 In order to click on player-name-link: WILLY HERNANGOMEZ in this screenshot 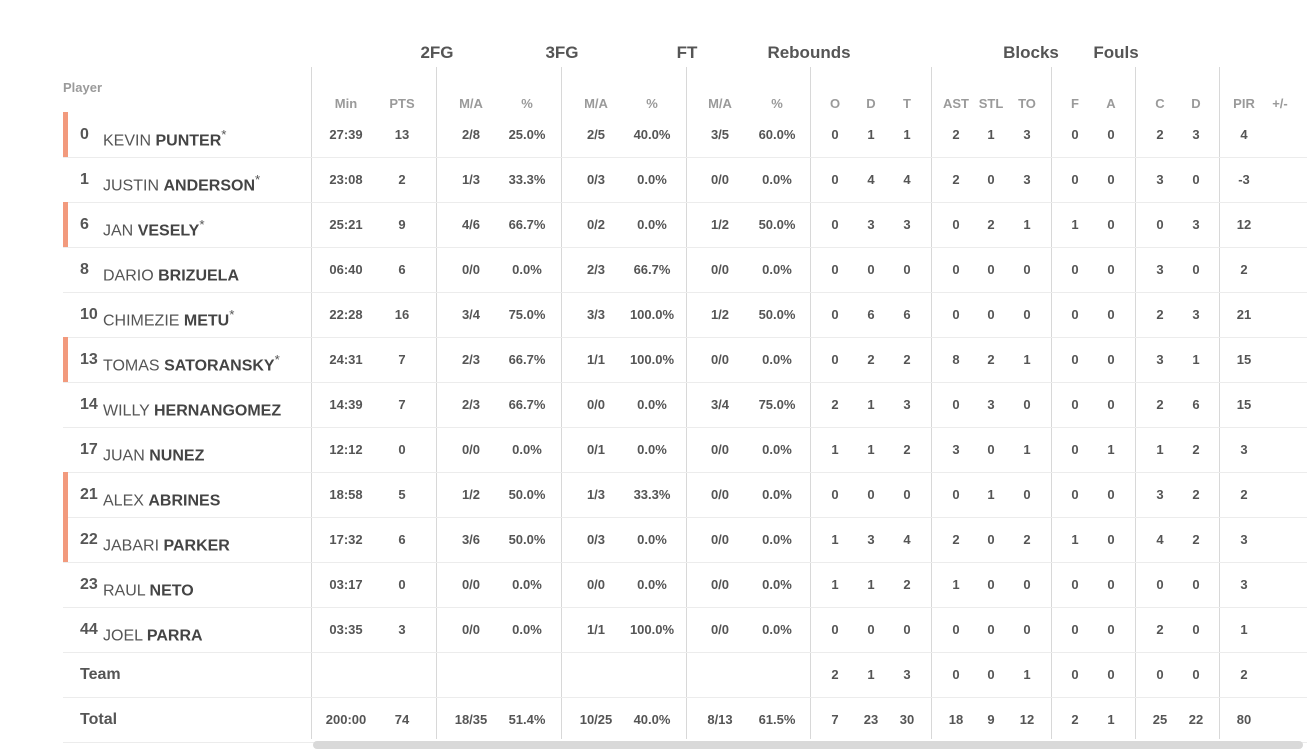, I will do `click(192, 407)`.